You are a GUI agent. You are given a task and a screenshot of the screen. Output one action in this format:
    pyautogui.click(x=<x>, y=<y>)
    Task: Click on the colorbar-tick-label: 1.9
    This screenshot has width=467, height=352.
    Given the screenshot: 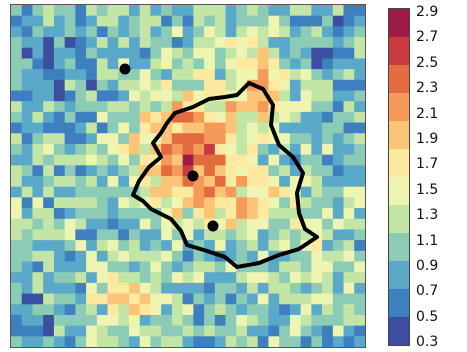 What is the action you would take?
    pyautogui.click(x=427, y=138)
    